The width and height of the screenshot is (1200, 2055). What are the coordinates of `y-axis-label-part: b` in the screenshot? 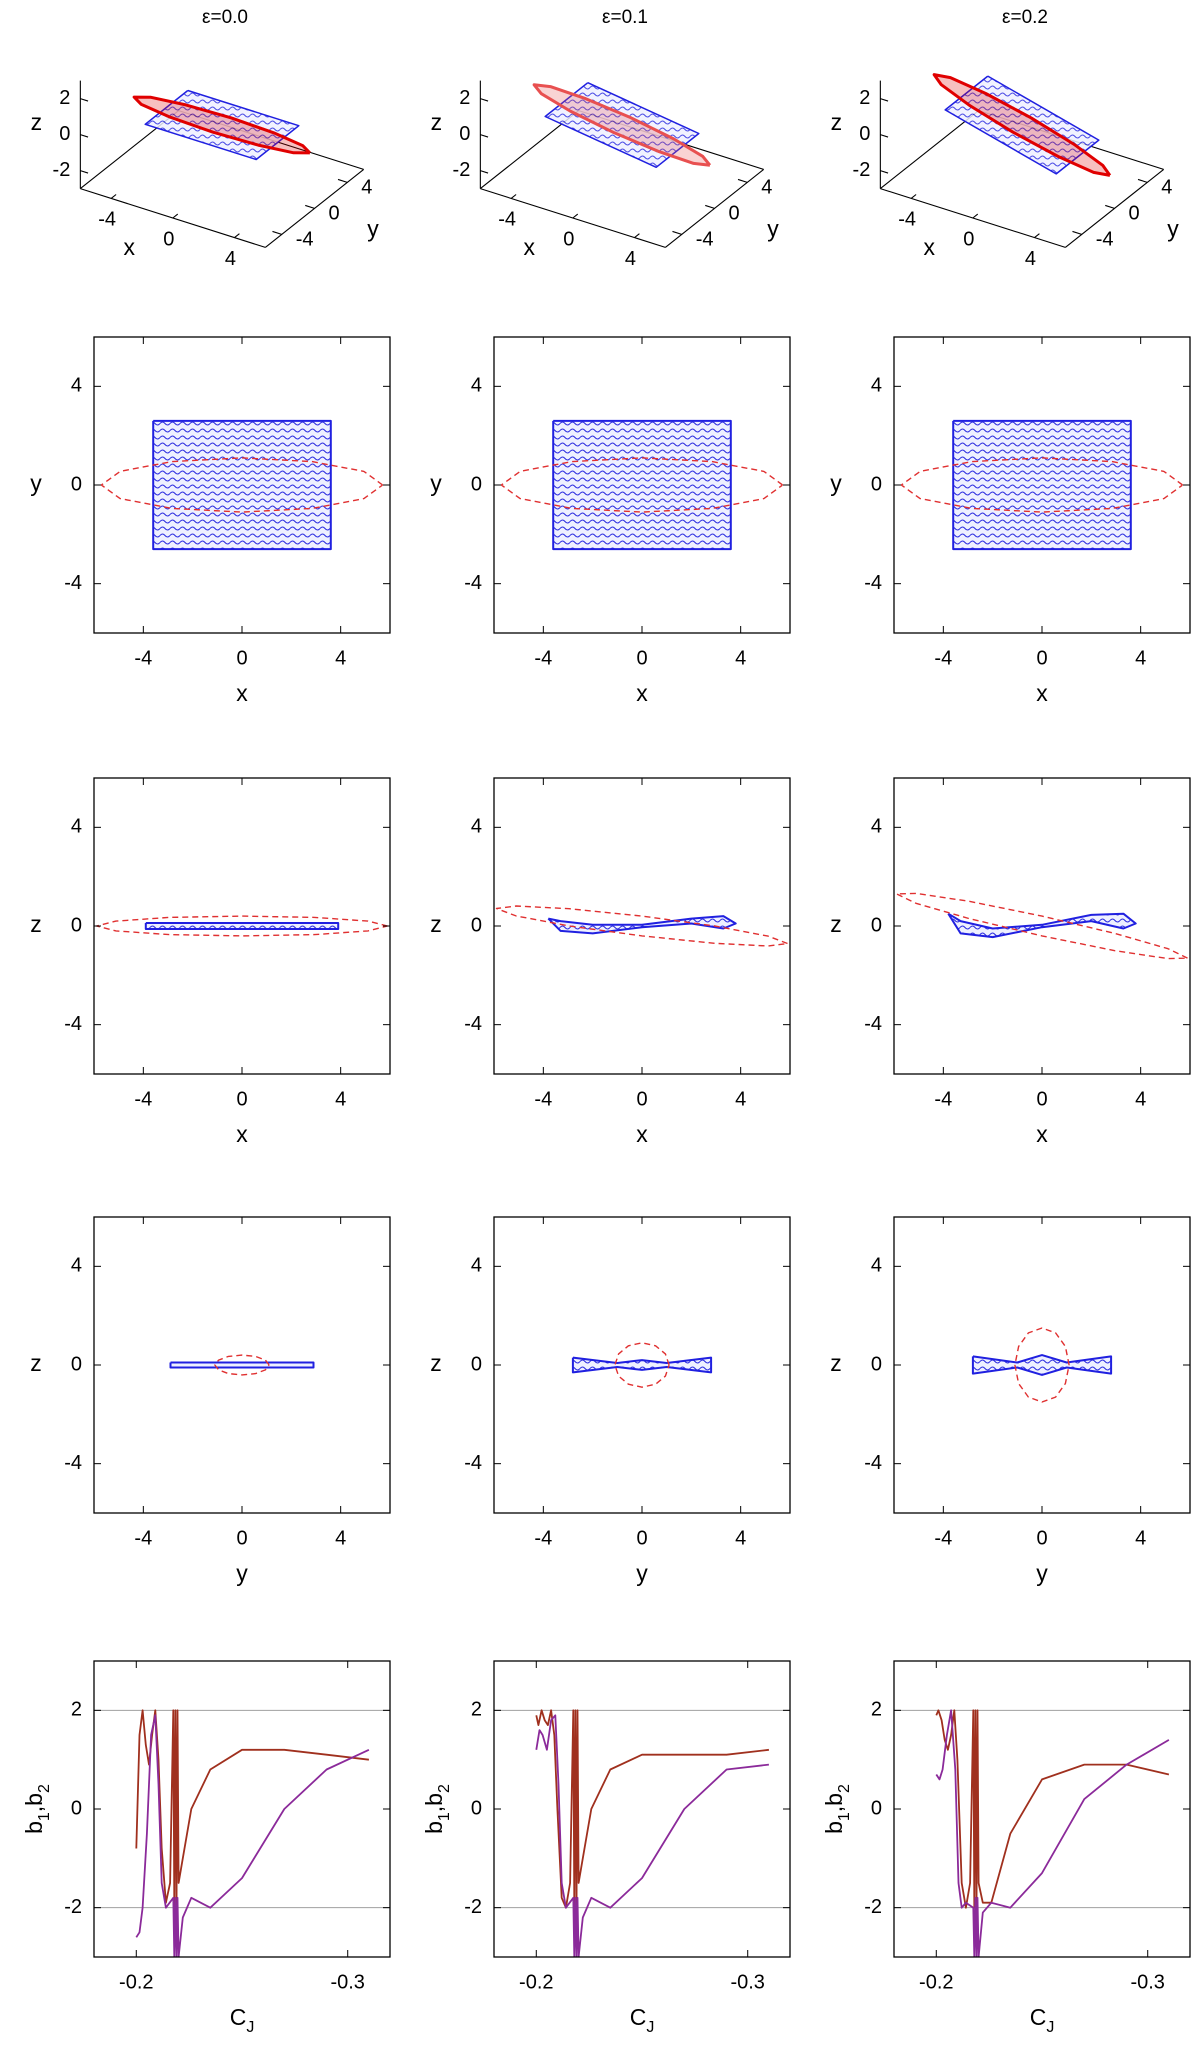 It's located at (834, 1827).